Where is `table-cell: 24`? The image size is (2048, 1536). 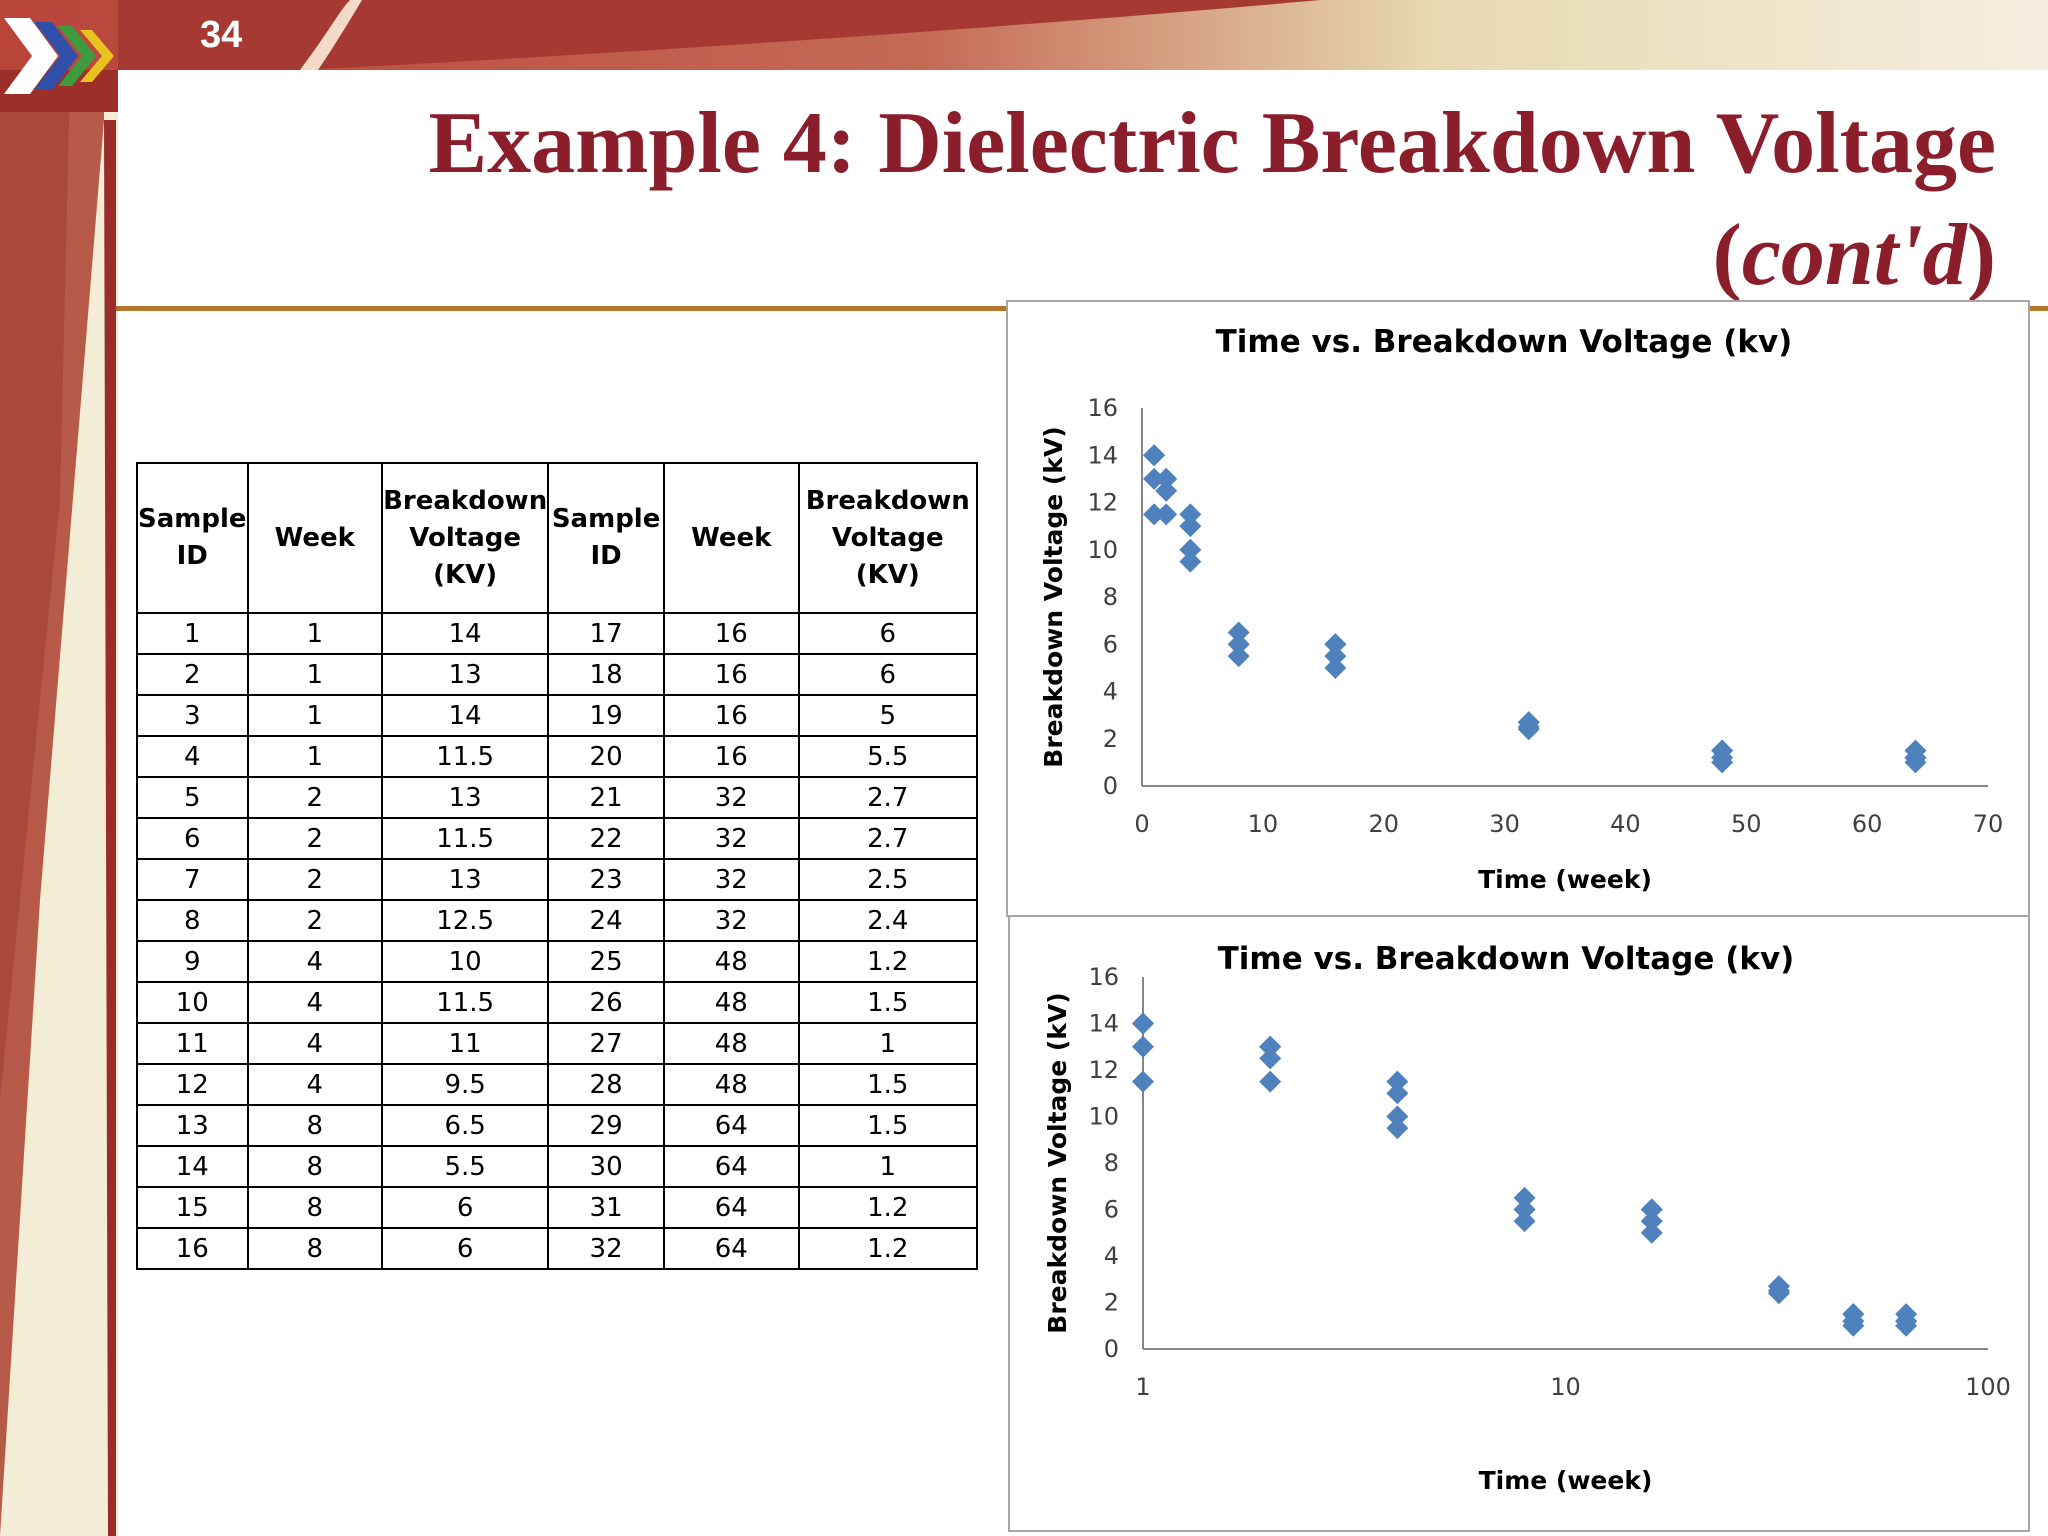
table-cell: 24 is located at coordinates (606, 920).